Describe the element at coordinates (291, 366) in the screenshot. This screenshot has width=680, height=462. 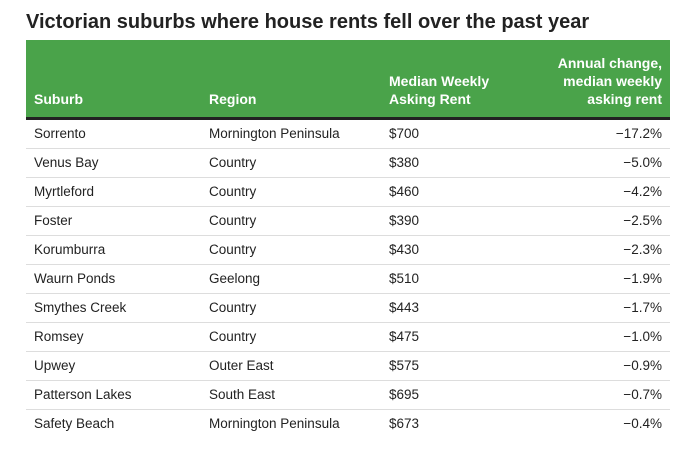
I see `cell-region: Outer East` at that location.